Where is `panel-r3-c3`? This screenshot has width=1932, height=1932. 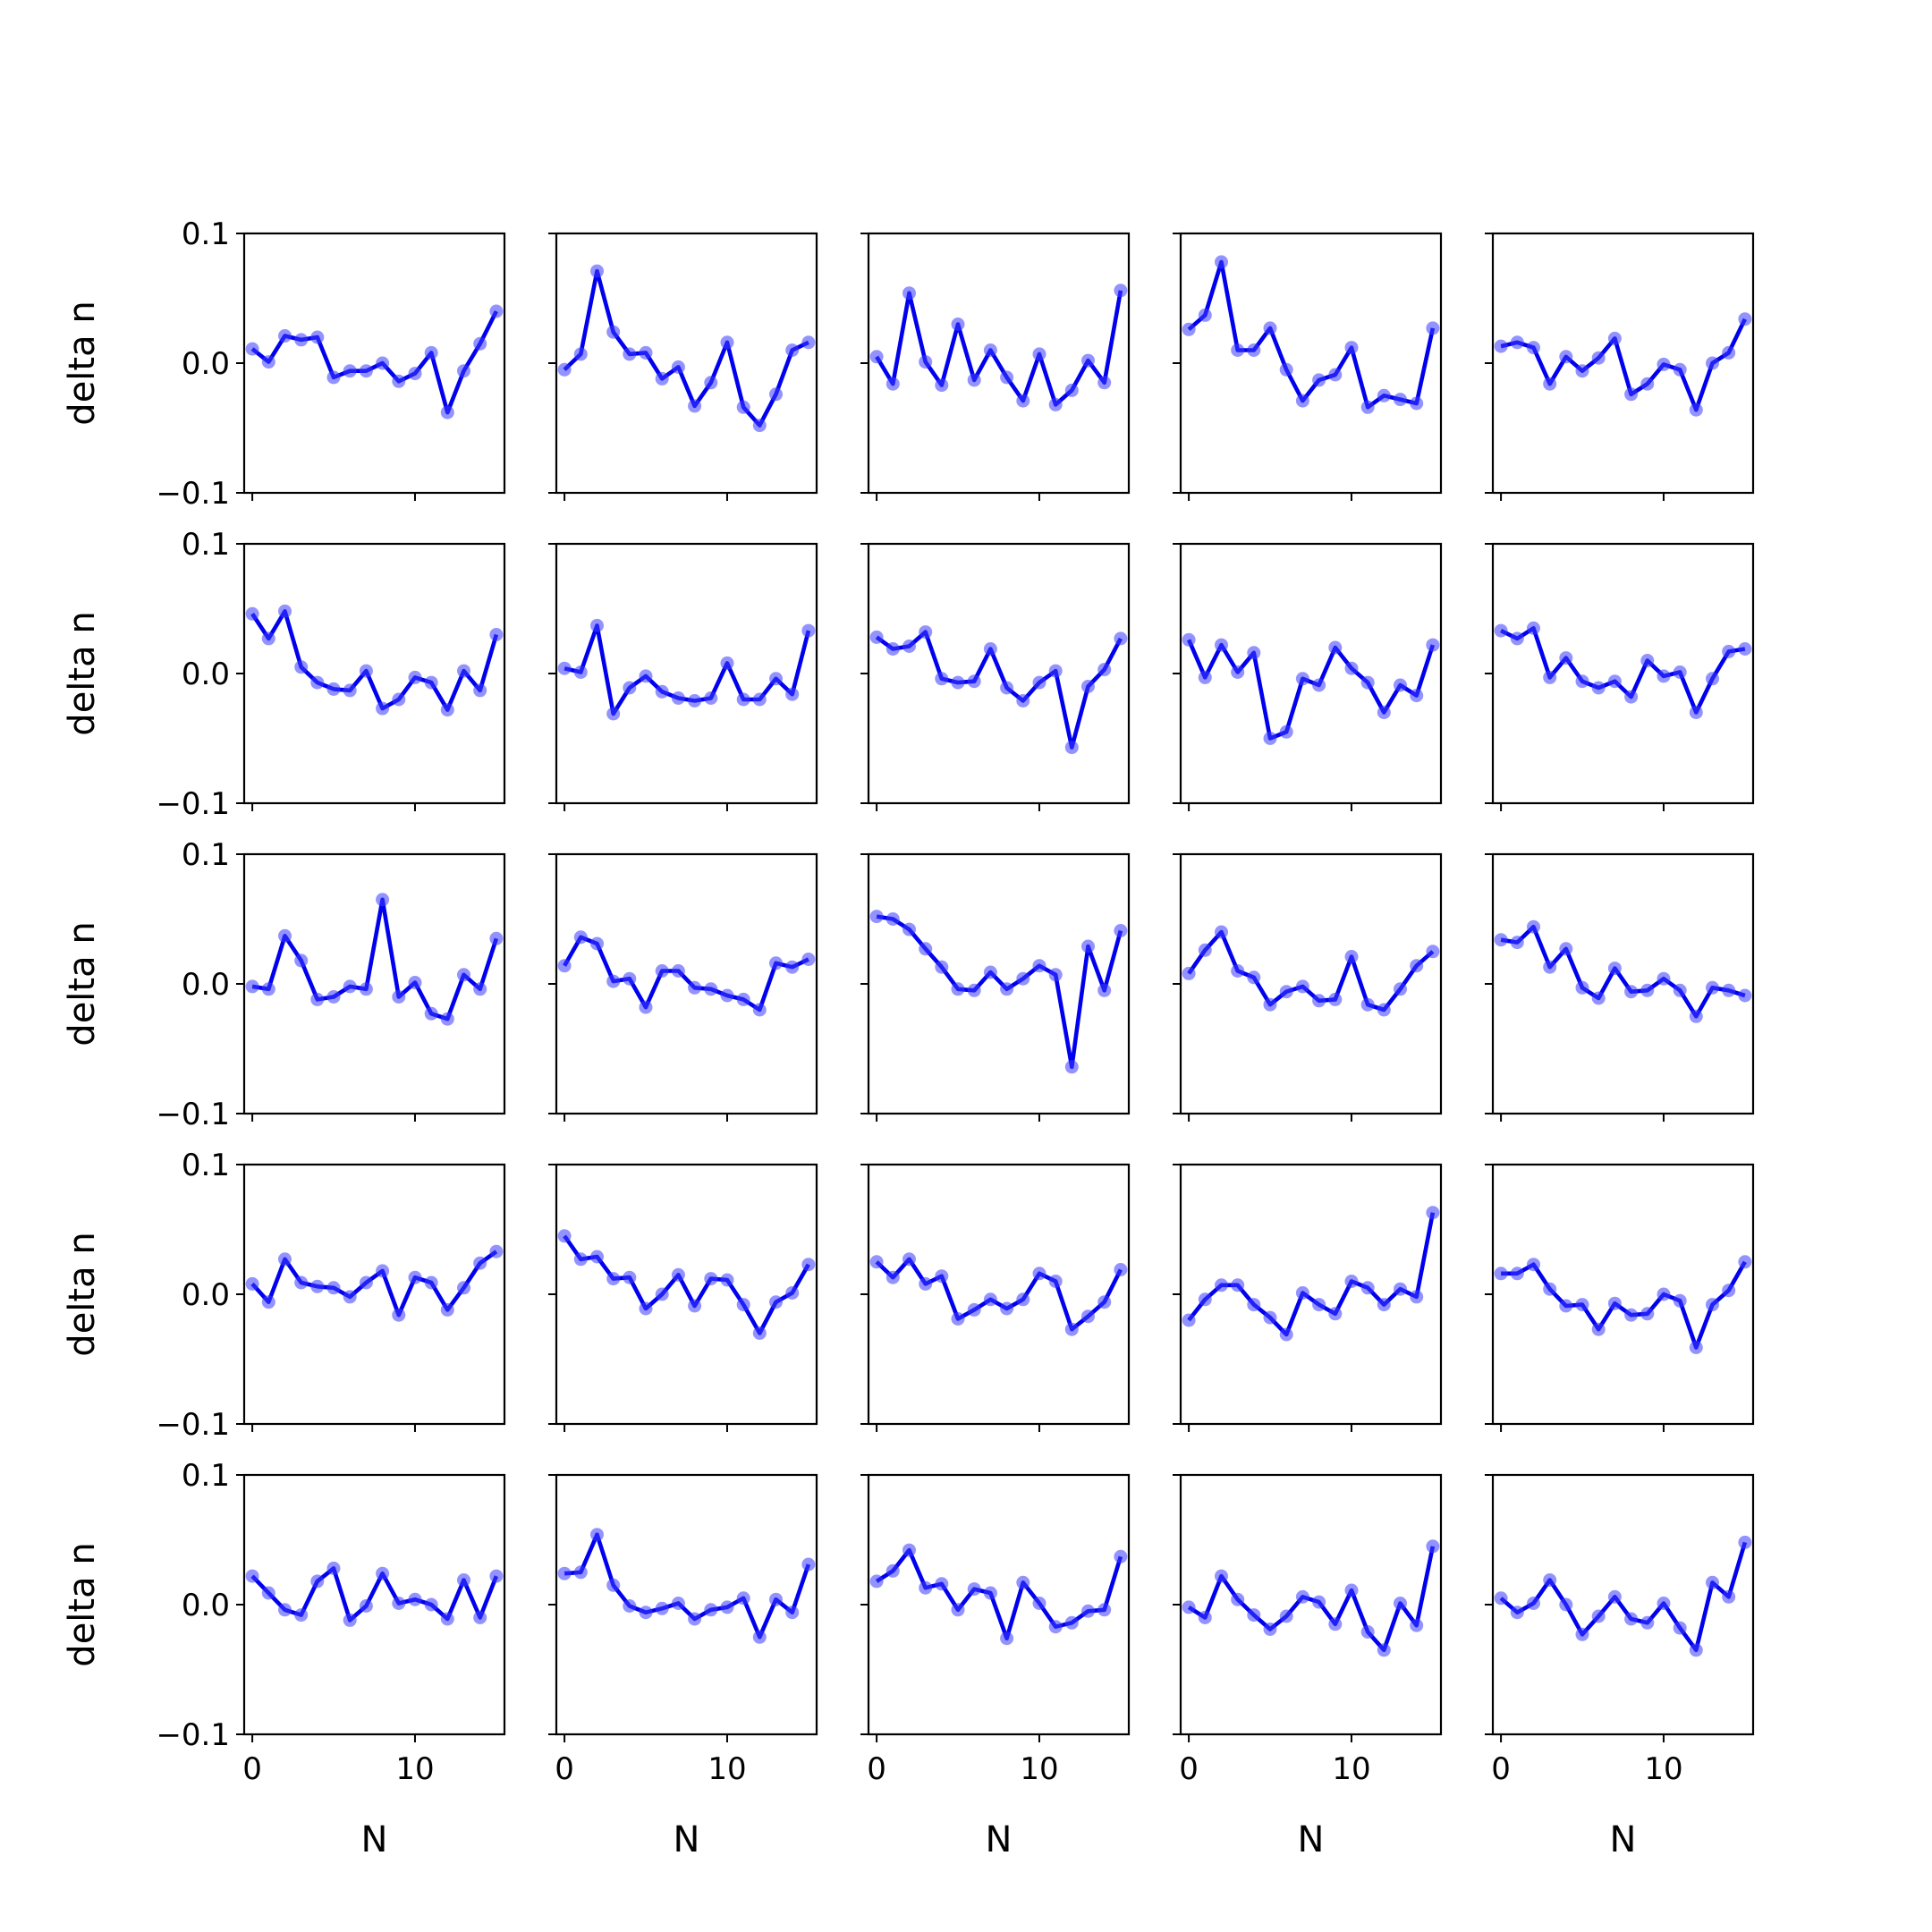
panel-r3-c3 is located at coordinates (995, 987).